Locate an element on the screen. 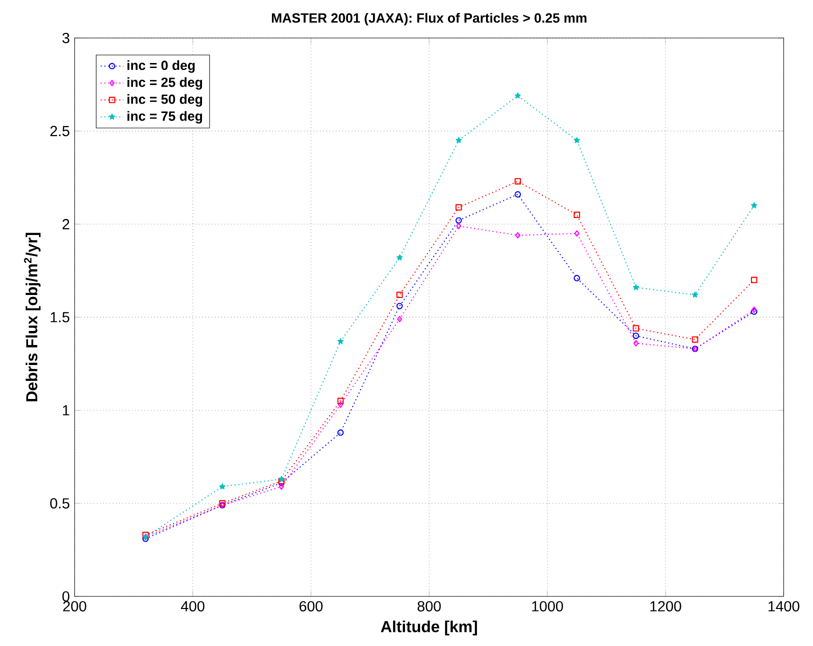 The width and height of the screenshot is (813, 646). y-tick-label: 2 is located at coordinates (66, 224).